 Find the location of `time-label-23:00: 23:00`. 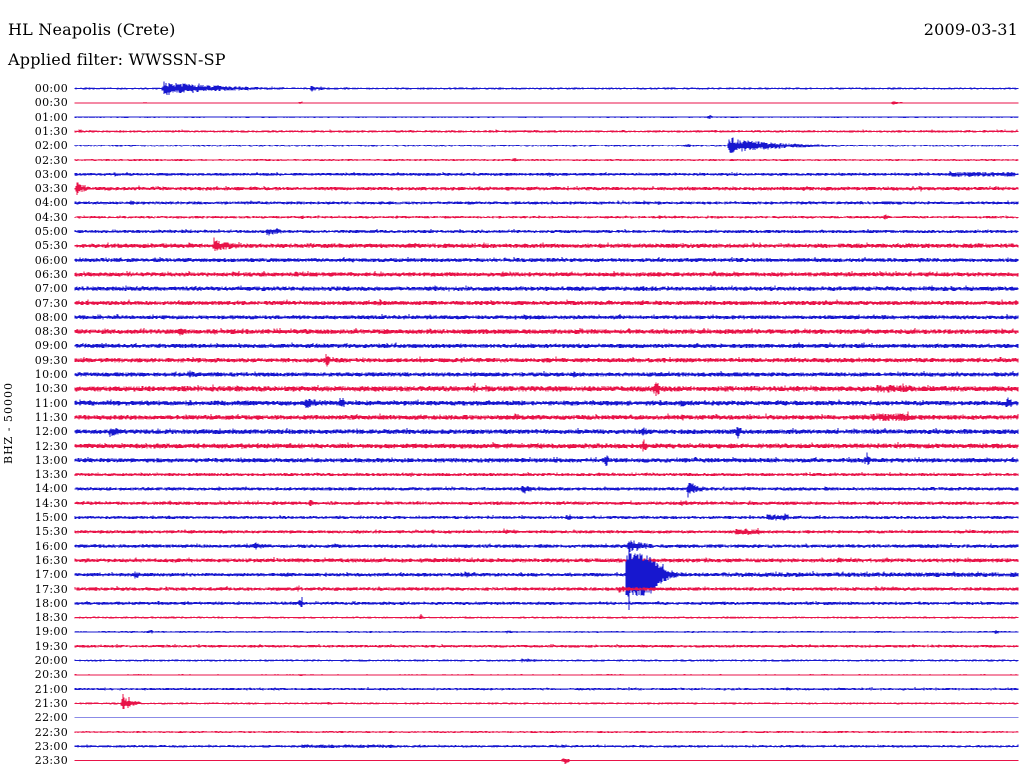

time-label-23:00: 23:00 is located at coordinates (51, 746).